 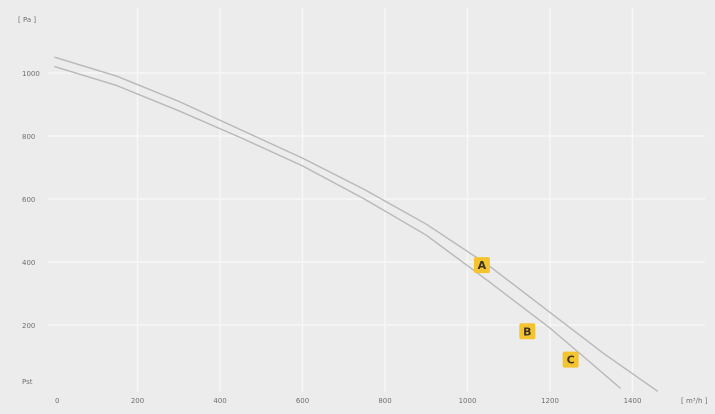 I want to click on x-tick-label: 200, so click(x=137, y=401).